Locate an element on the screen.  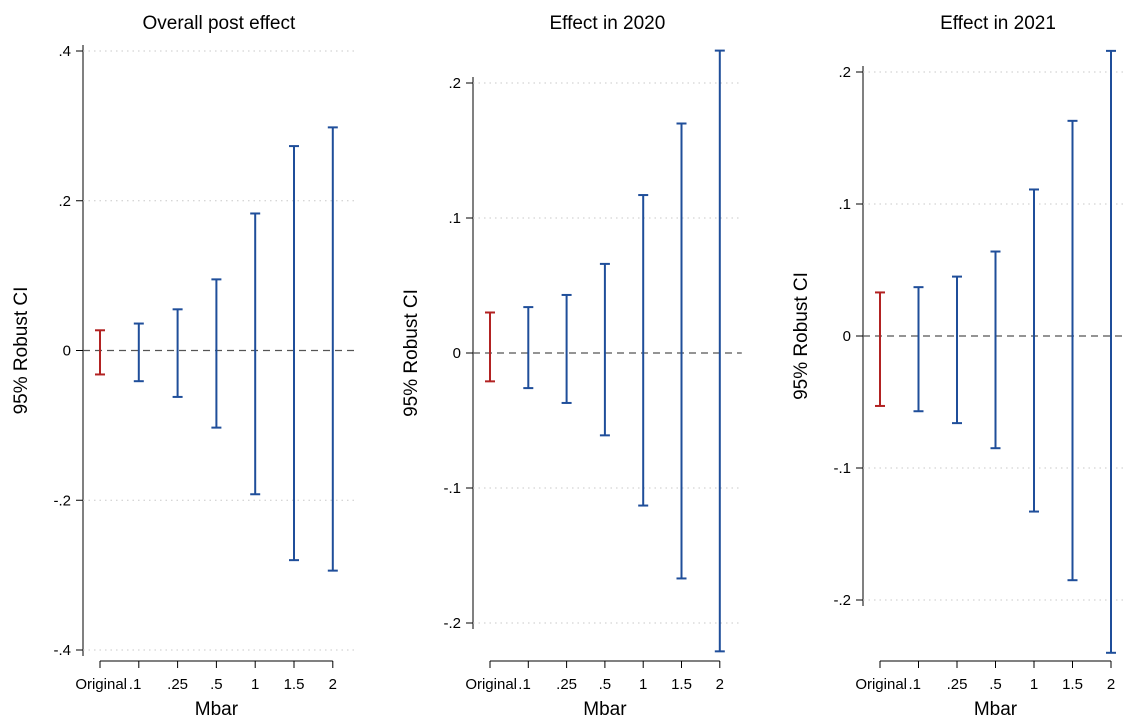
panel-title: Effect in 2020 is located at coordinates (607, 23).